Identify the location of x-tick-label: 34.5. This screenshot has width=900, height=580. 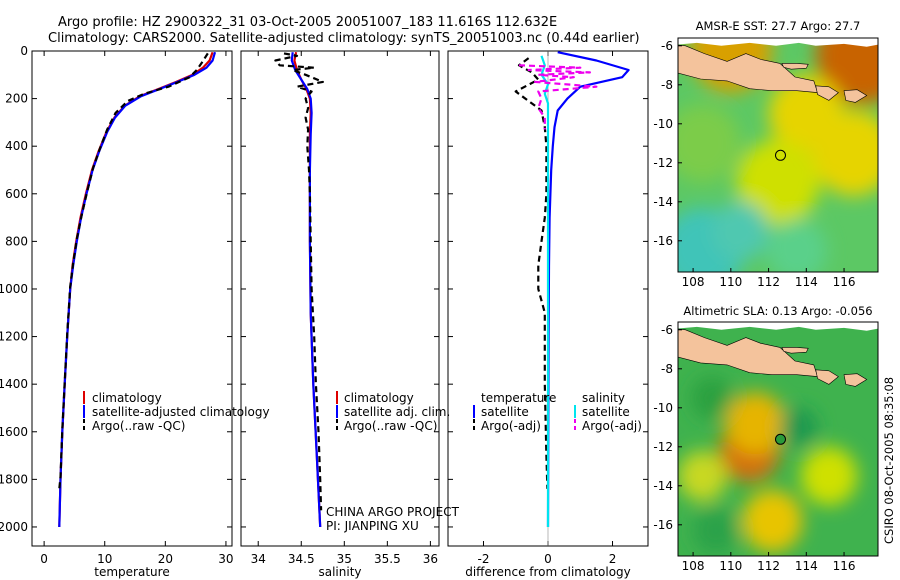
(301, 559).